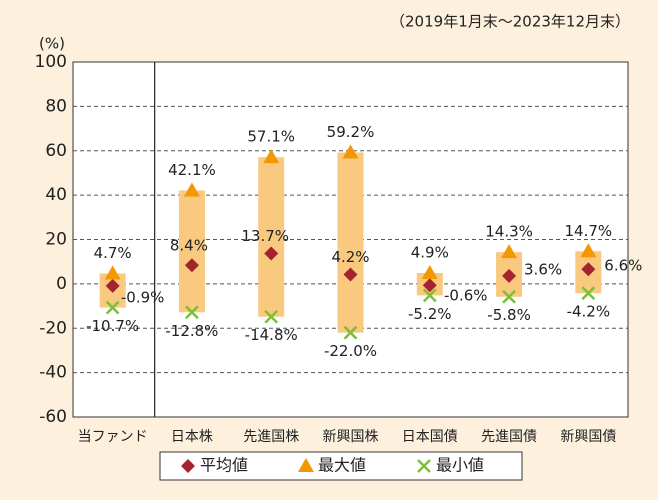 This screenshot has height=500, width=658. I want to click on chart-subtitle: （2019年1月末～2023年12月末）, so click(510, 22).